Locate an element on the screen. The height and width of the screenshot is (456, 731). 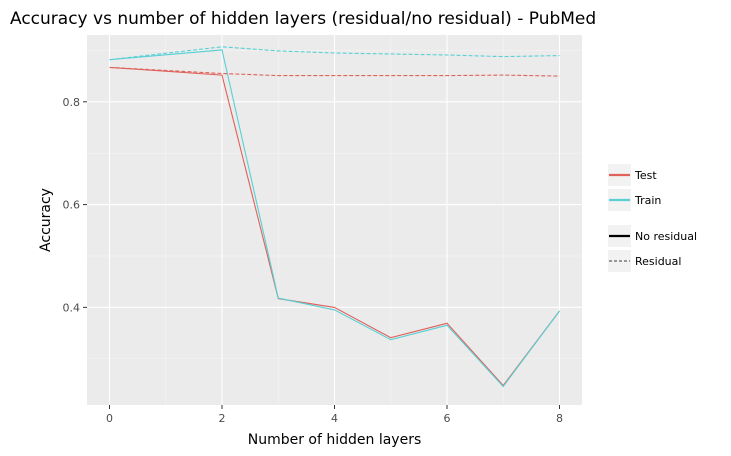
x-tick-label: 6 is located at coordinates (447, 418).